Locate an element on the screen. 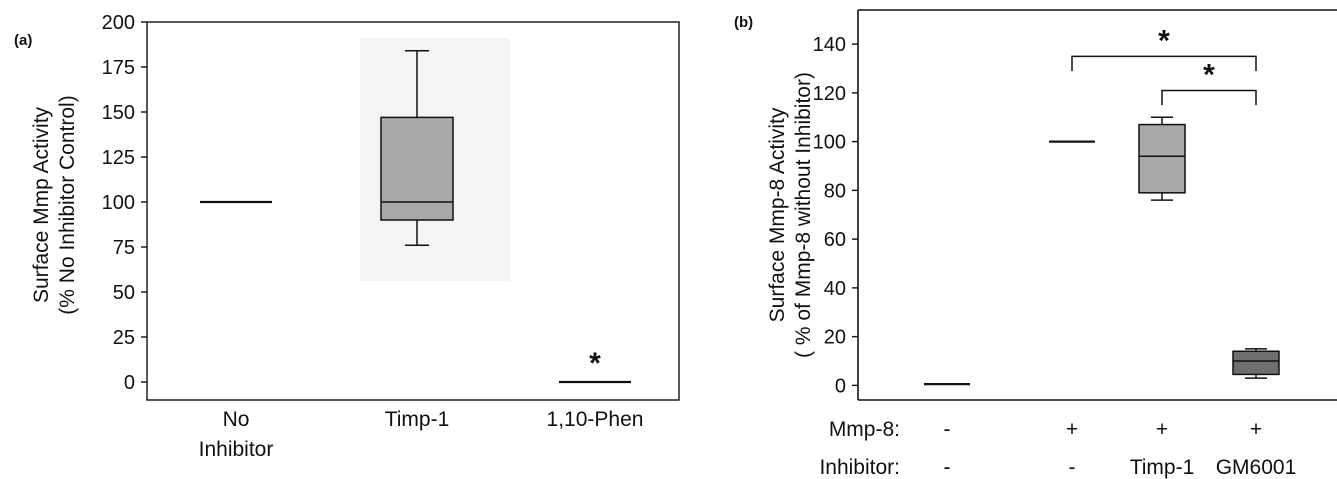 This screenshot has height=479, width=1337. y-tick-label: 80 is located at coordinates (835, 191).